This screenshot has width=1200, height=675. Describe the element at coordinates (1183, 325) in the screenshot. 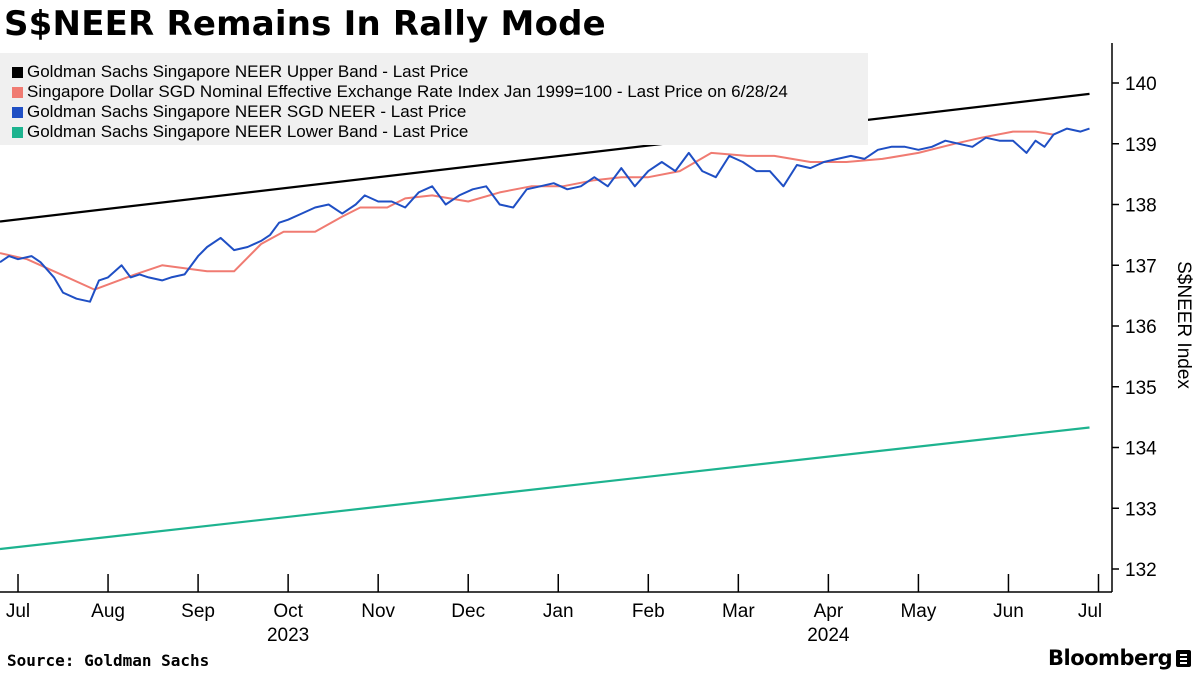

I see `y-axis-label: S$NEER Index` at that location.